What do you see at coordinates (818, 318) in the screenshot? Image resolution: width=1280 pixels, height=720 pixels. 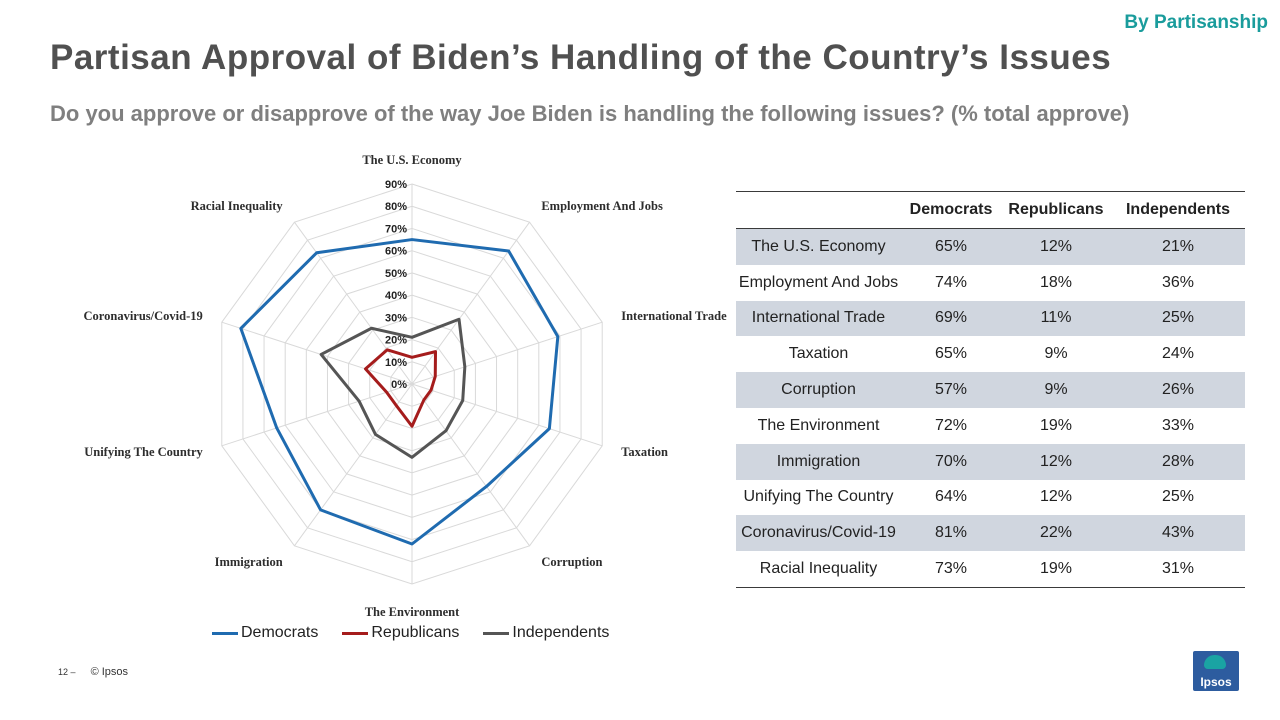 I see `table-cell-issue: International Trade` at bounding box center [818, 318].